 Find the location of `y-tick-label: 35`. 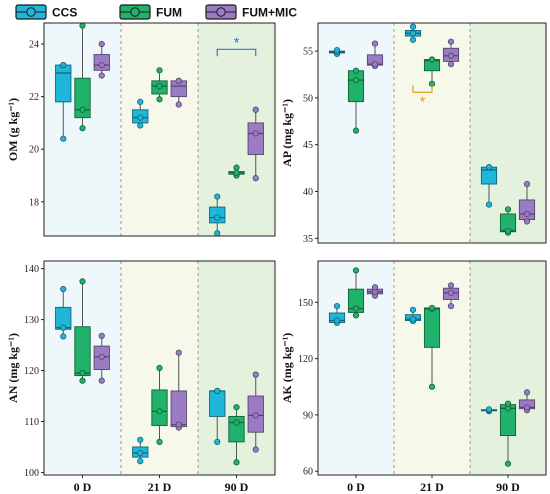

y-tick-label: 35 is located at coordinates (308, 239).